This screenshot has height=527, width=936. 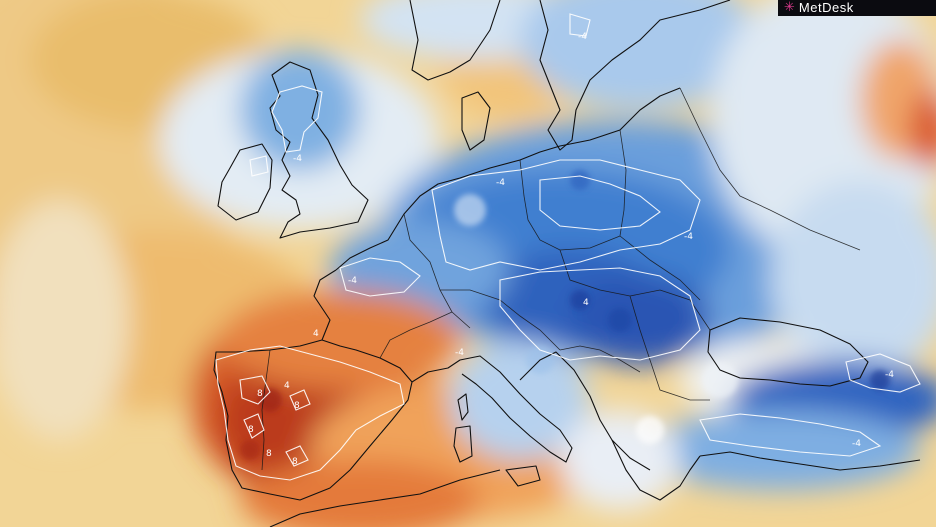 What do you see at coordinates (889, 375) in the screenshot?
I see `contour-label-black-sea: -4` at bounding box center [889, 375].